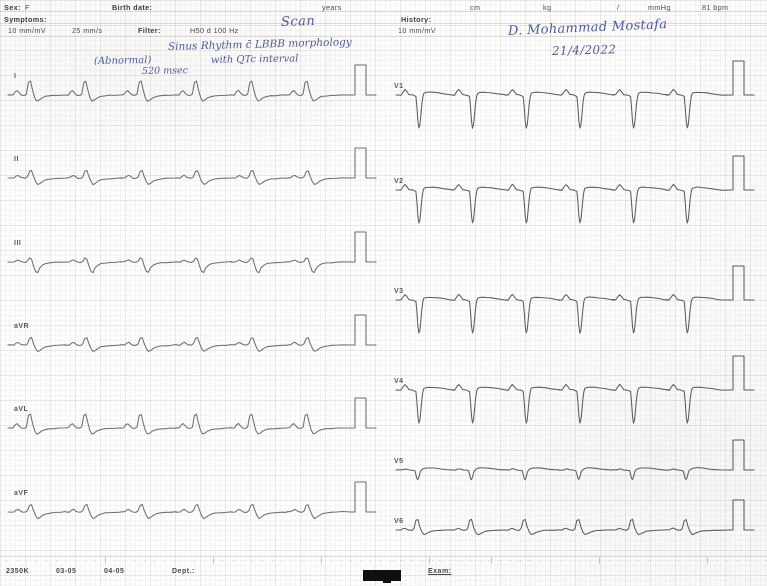 The height and width of the screenshot is (586, 767). Describe the element at coordinates (399, 381) in the screenshot. I see `lead-label-v4: V4` at that location.